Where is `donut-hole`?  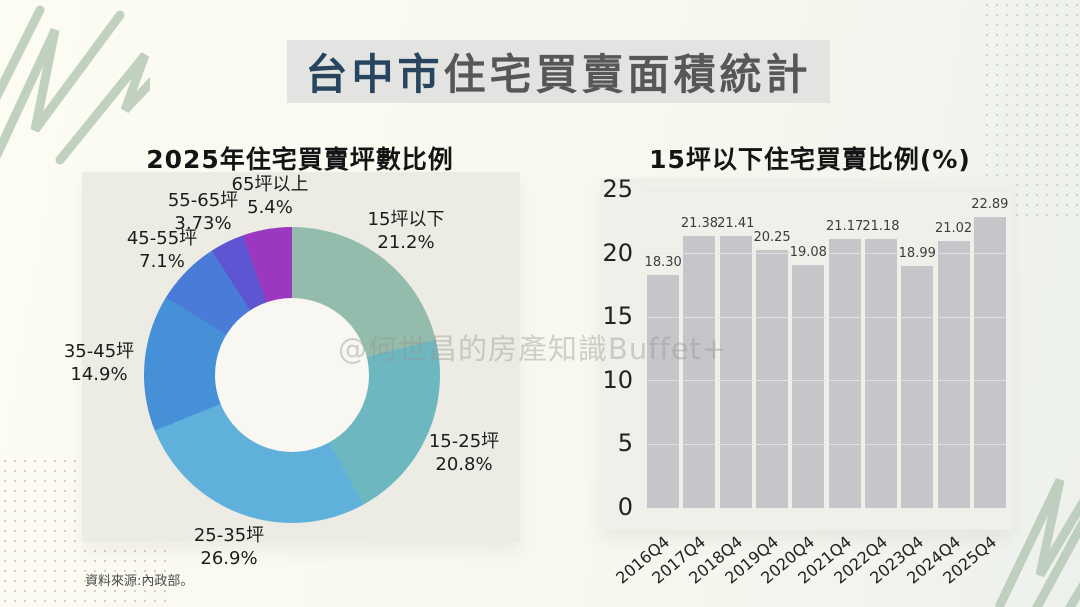 donut-hole is located at coordinates (292, 375).